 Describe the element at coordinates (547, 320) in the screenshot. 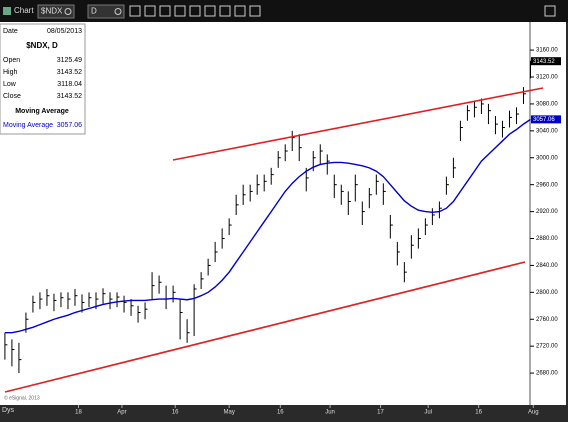

I see `y-tick-label: 2760.00` at that location.